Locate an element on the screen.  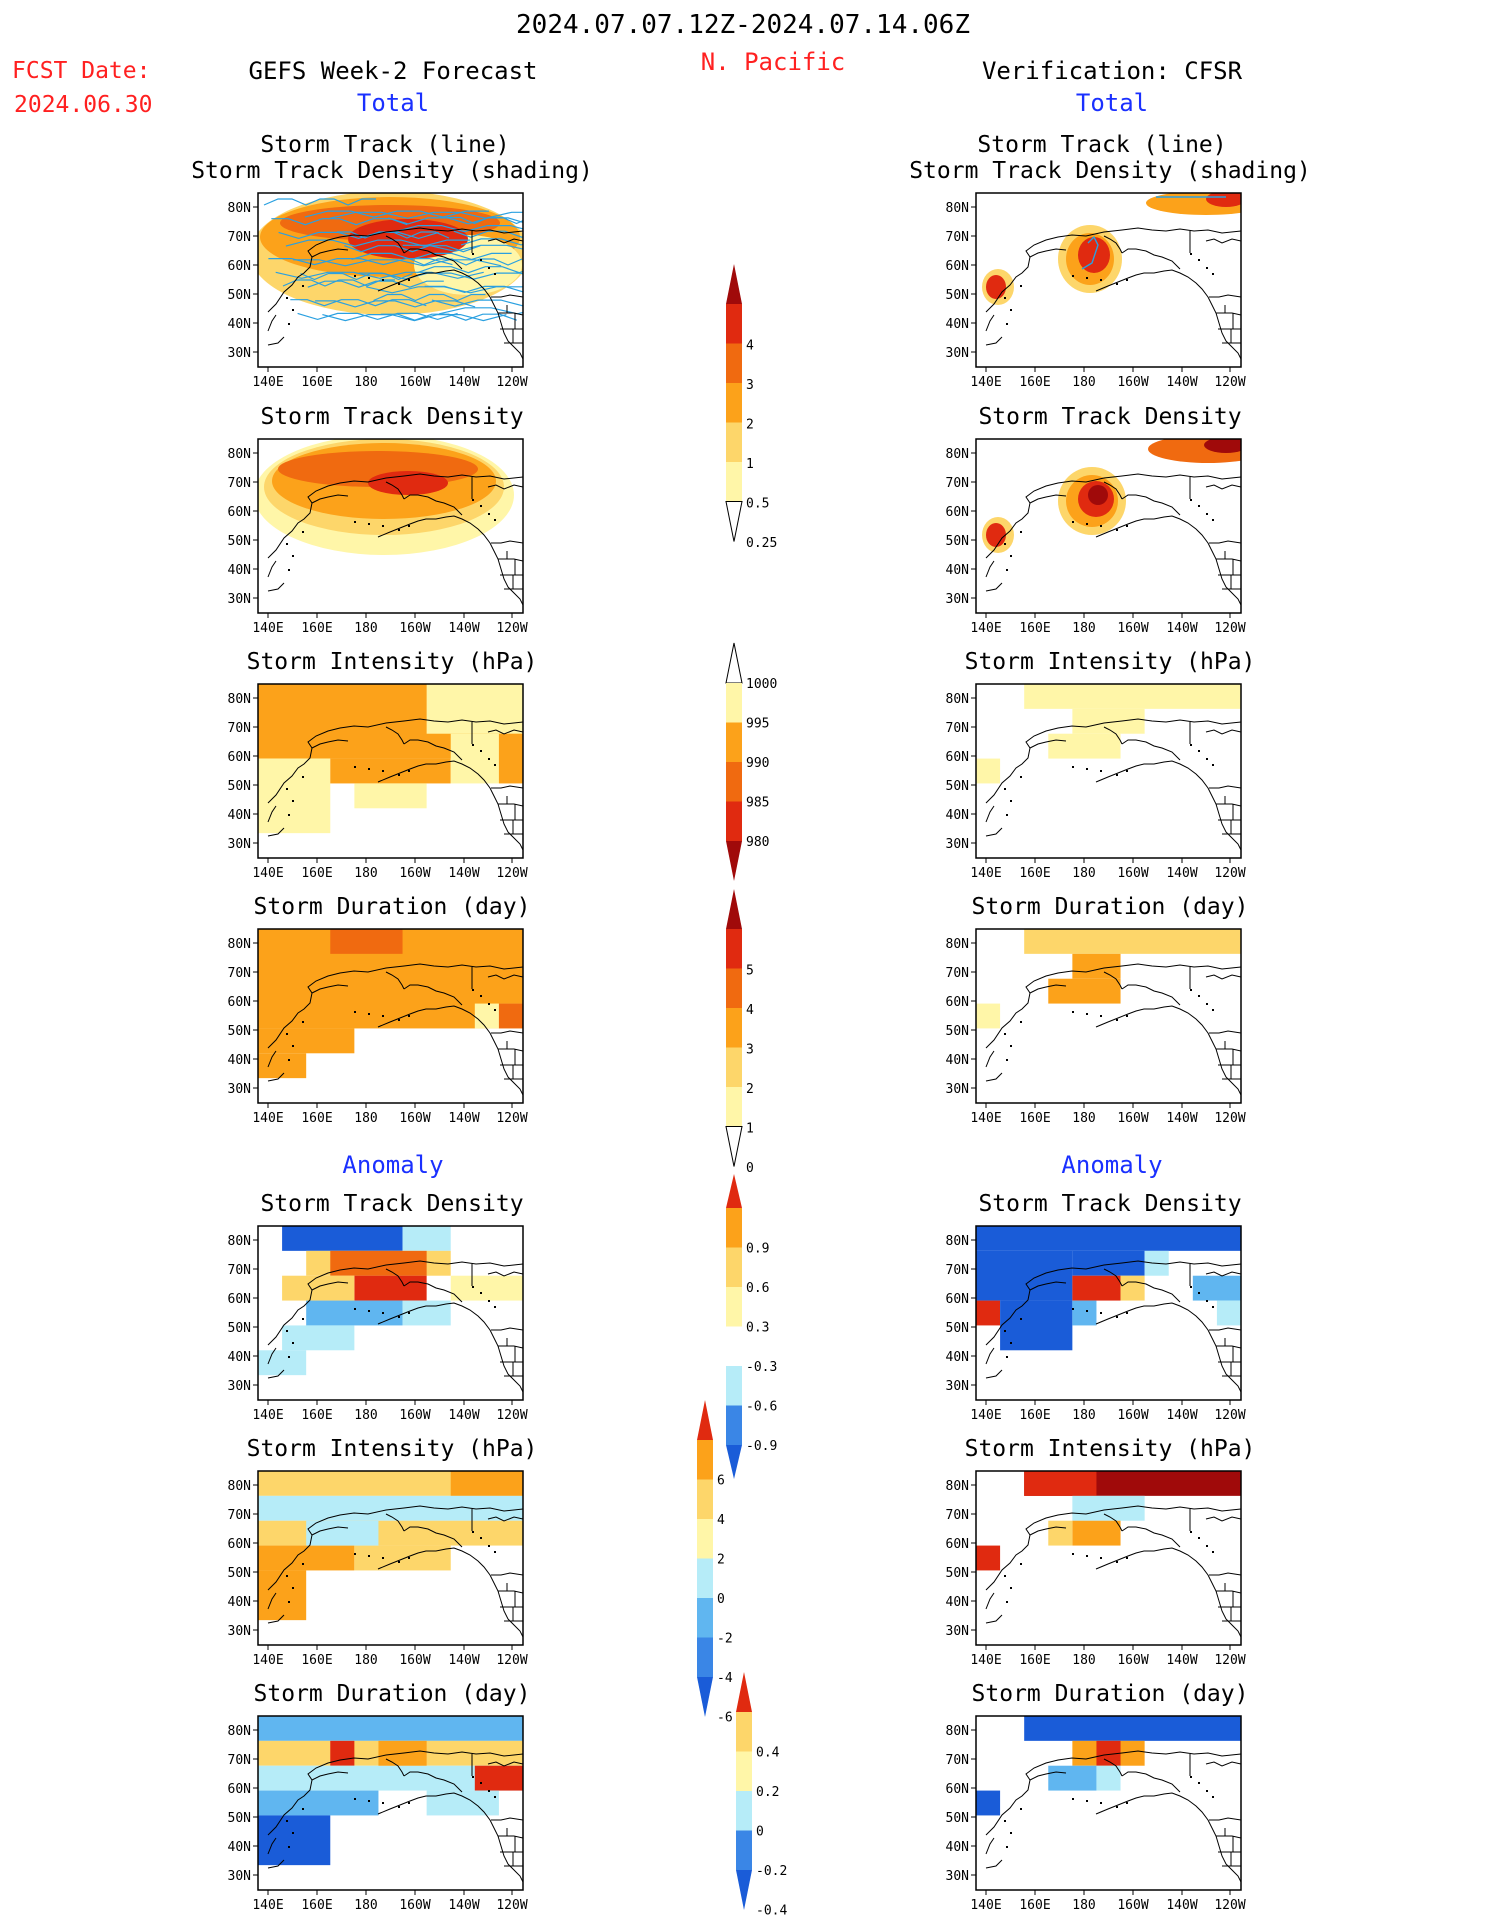
colorbar-label: 1 is located at coordinates (750, 464).